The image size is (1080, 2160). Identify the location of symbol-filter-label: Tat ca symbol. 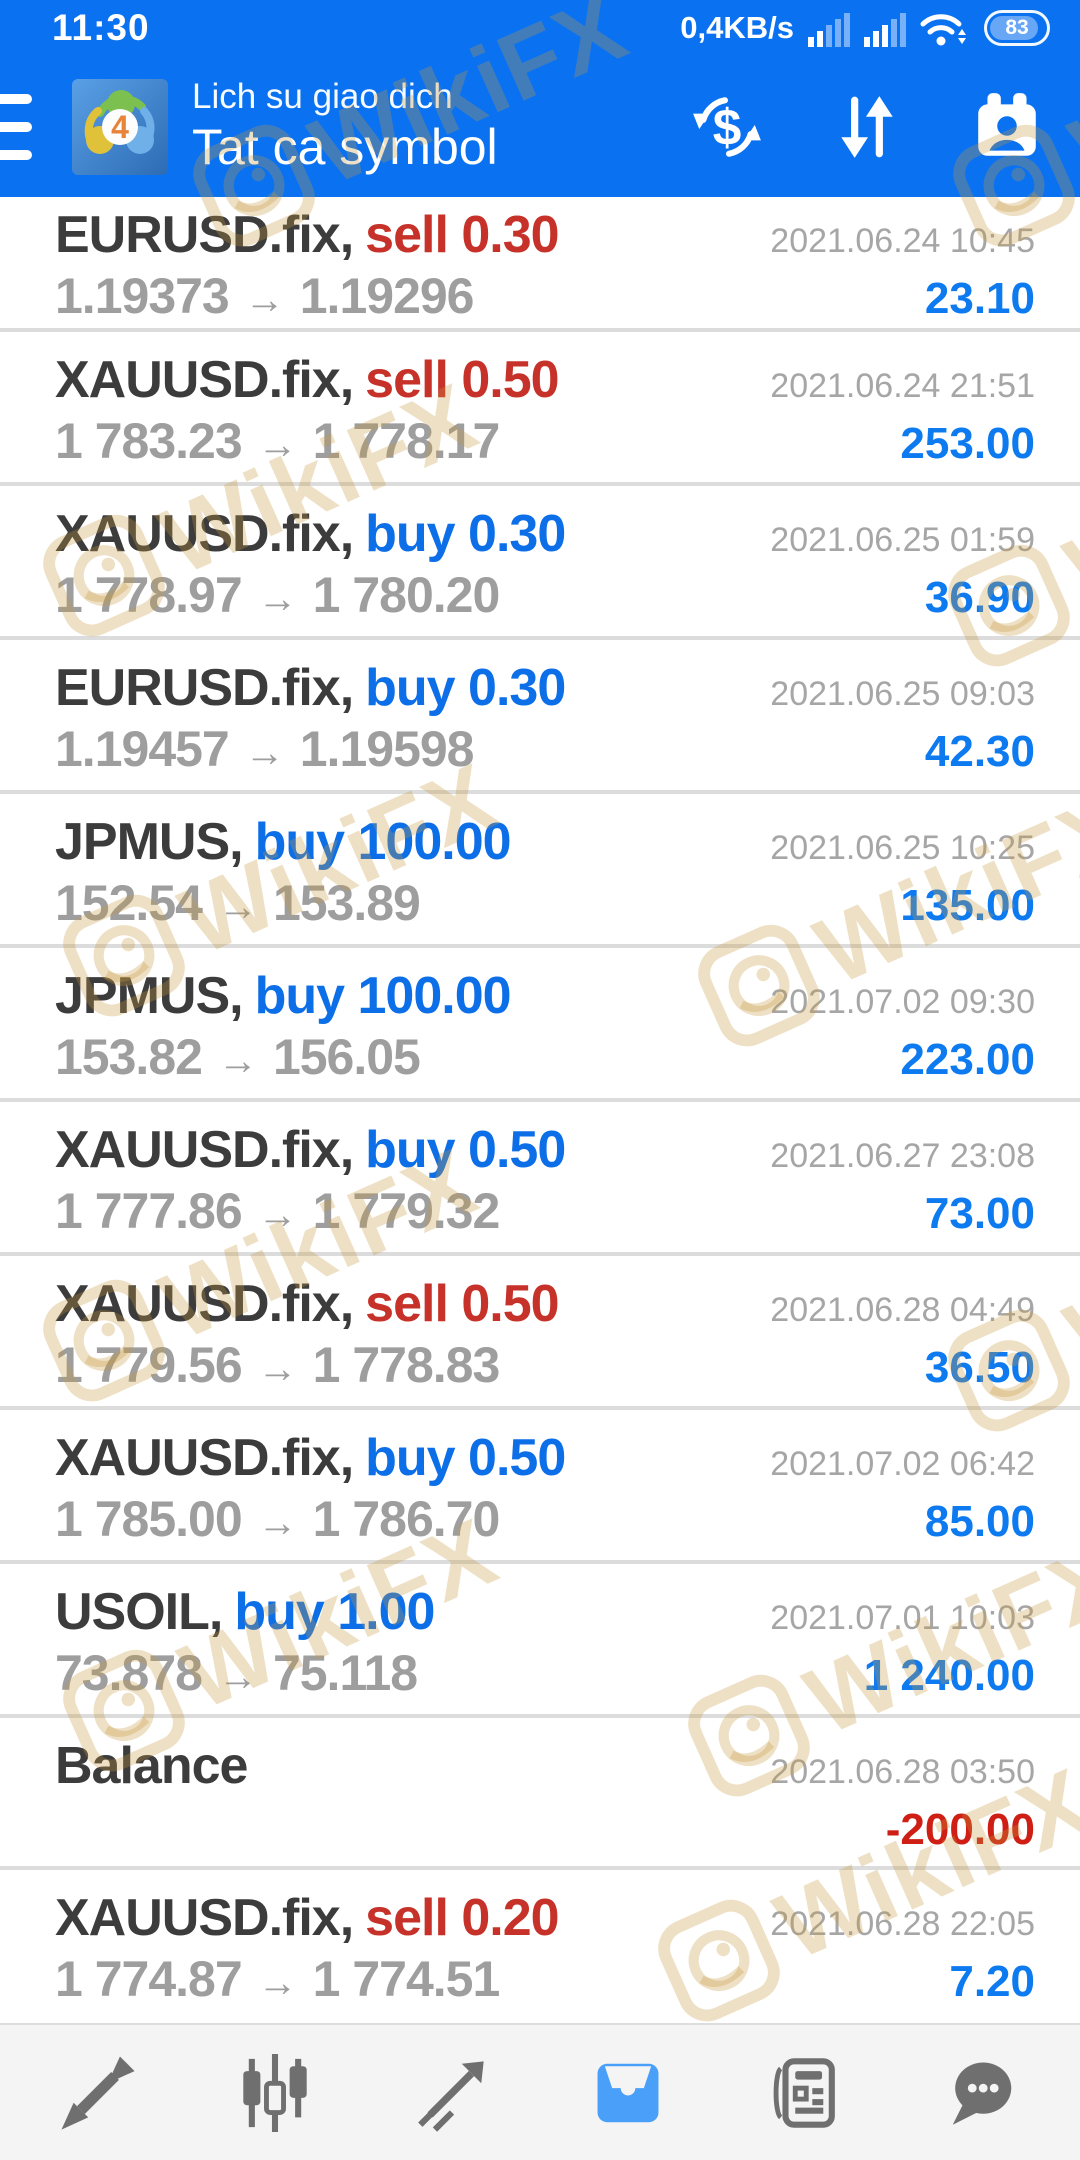
(345, 146).